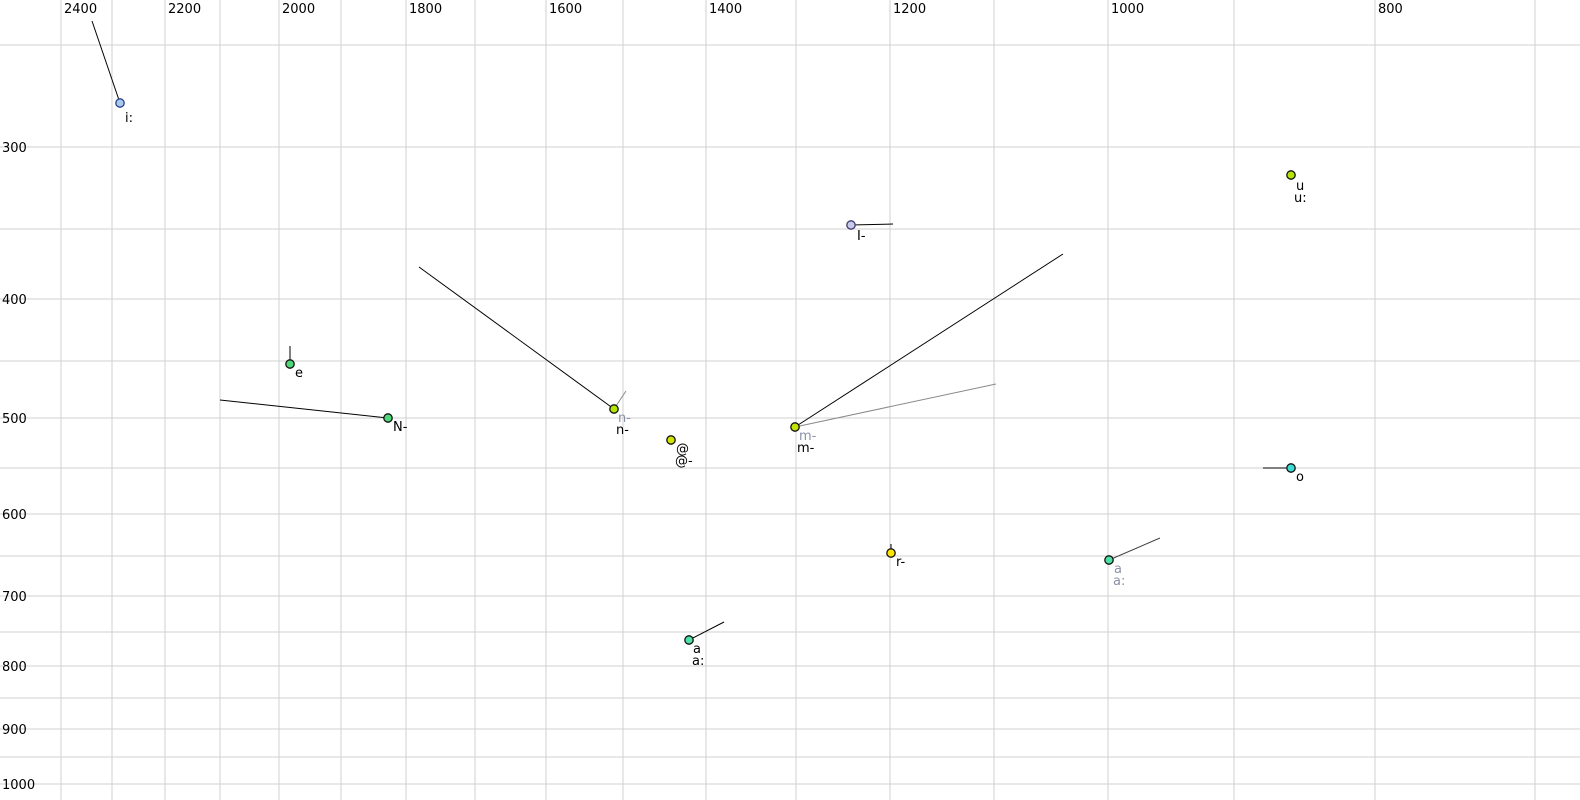  What do you see at coordinates (14, 597) in the screenshot?
I see `y-tick-label-700: 700` at bounding box center [14, 597].